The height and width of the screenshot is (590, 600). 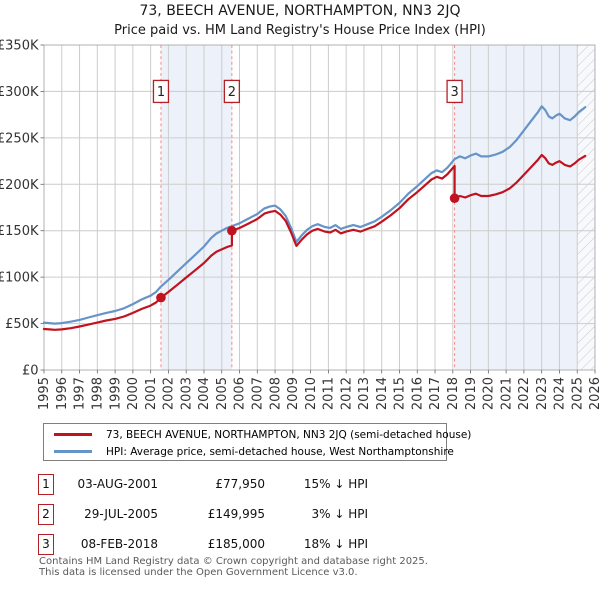 What do you see at coordinates (236, 544) in the screenshot?
I see `transaction-3-price: £185,000` at bounding box center [236, 544].